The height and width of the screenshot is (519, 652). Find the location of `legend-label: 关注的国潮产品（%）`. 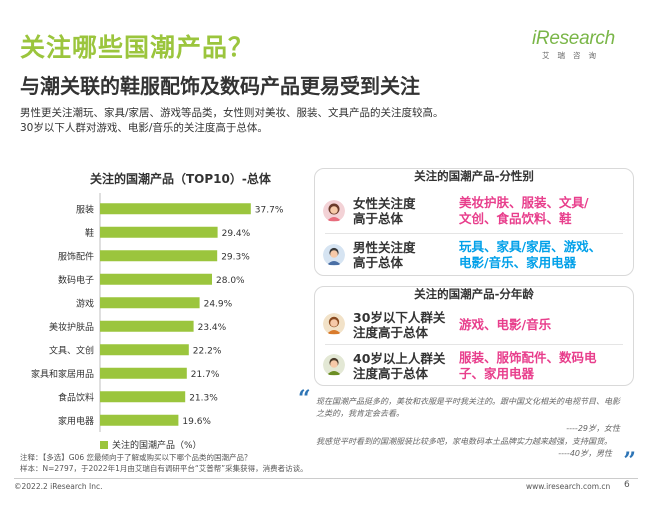

legend-label: 关注的国潮产品（%） is located at coordinates (157, 446).